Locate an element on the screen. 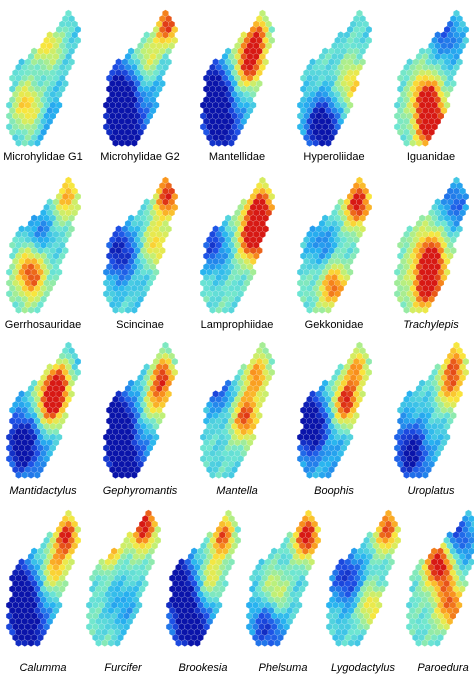  map-caption: Phelsuma is located at coordinates (283, 668).